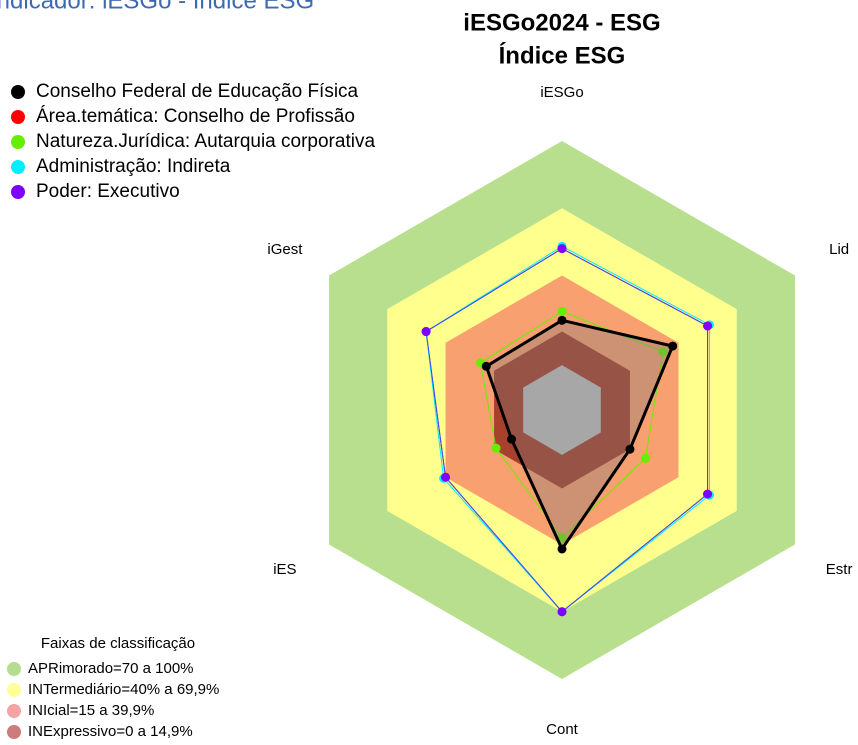  I want to click on page-header: Indicador: iESGo - Índice ESG, so click(157, 7).